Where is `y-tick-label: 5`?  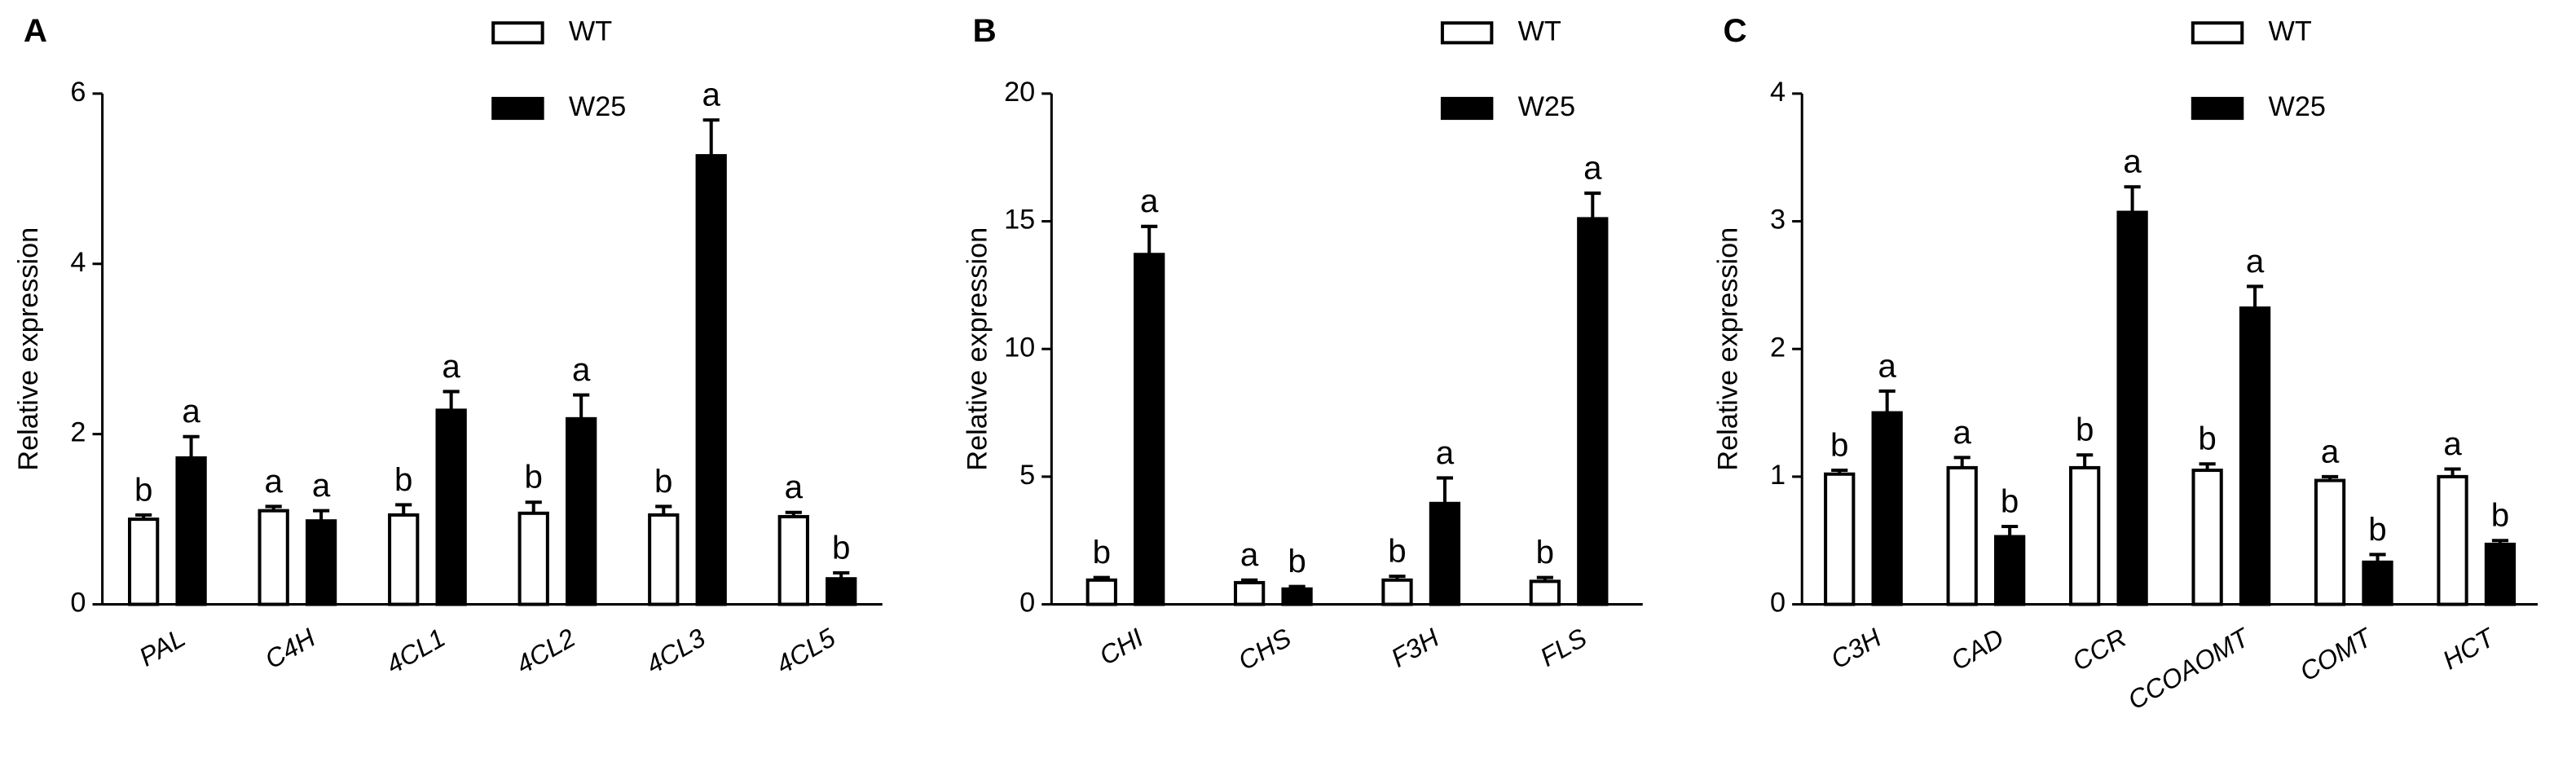
y-tick-label: 5 is located at coordinates (1027, 475).